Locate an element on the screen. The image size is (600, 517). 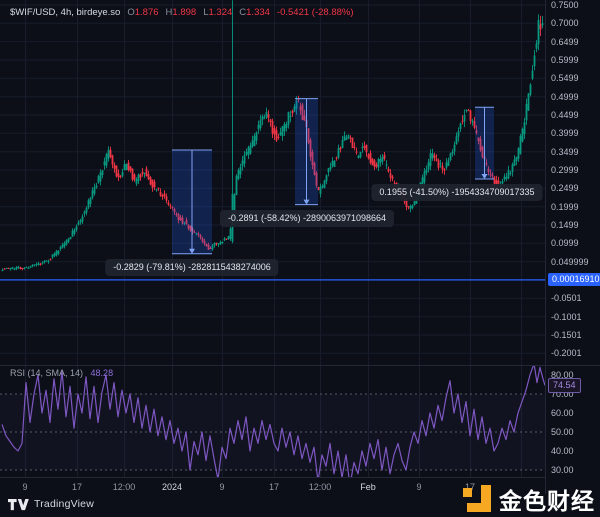
price-axis-label: 0.3499 is located at coordinates (565, 152).